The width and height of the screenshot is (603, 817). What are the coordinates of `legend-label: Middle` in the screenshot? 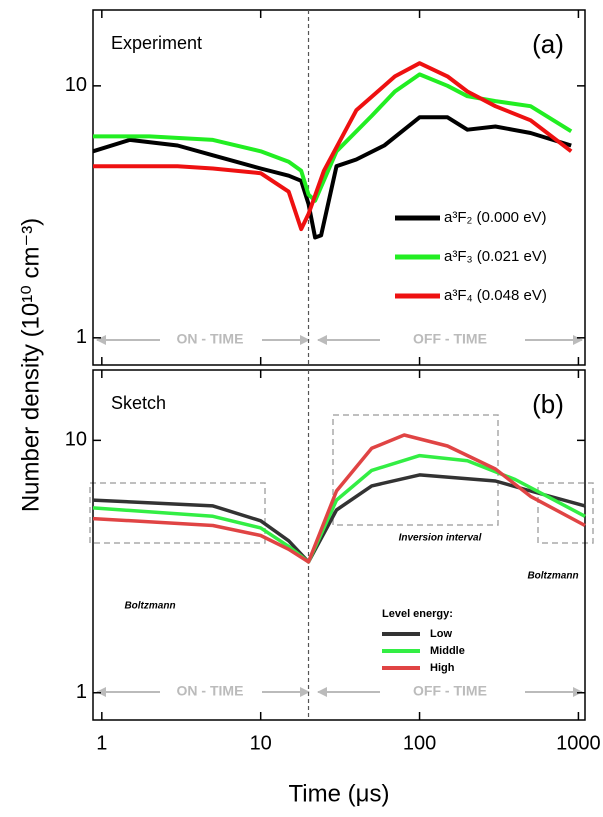 It's located at (447, 651).